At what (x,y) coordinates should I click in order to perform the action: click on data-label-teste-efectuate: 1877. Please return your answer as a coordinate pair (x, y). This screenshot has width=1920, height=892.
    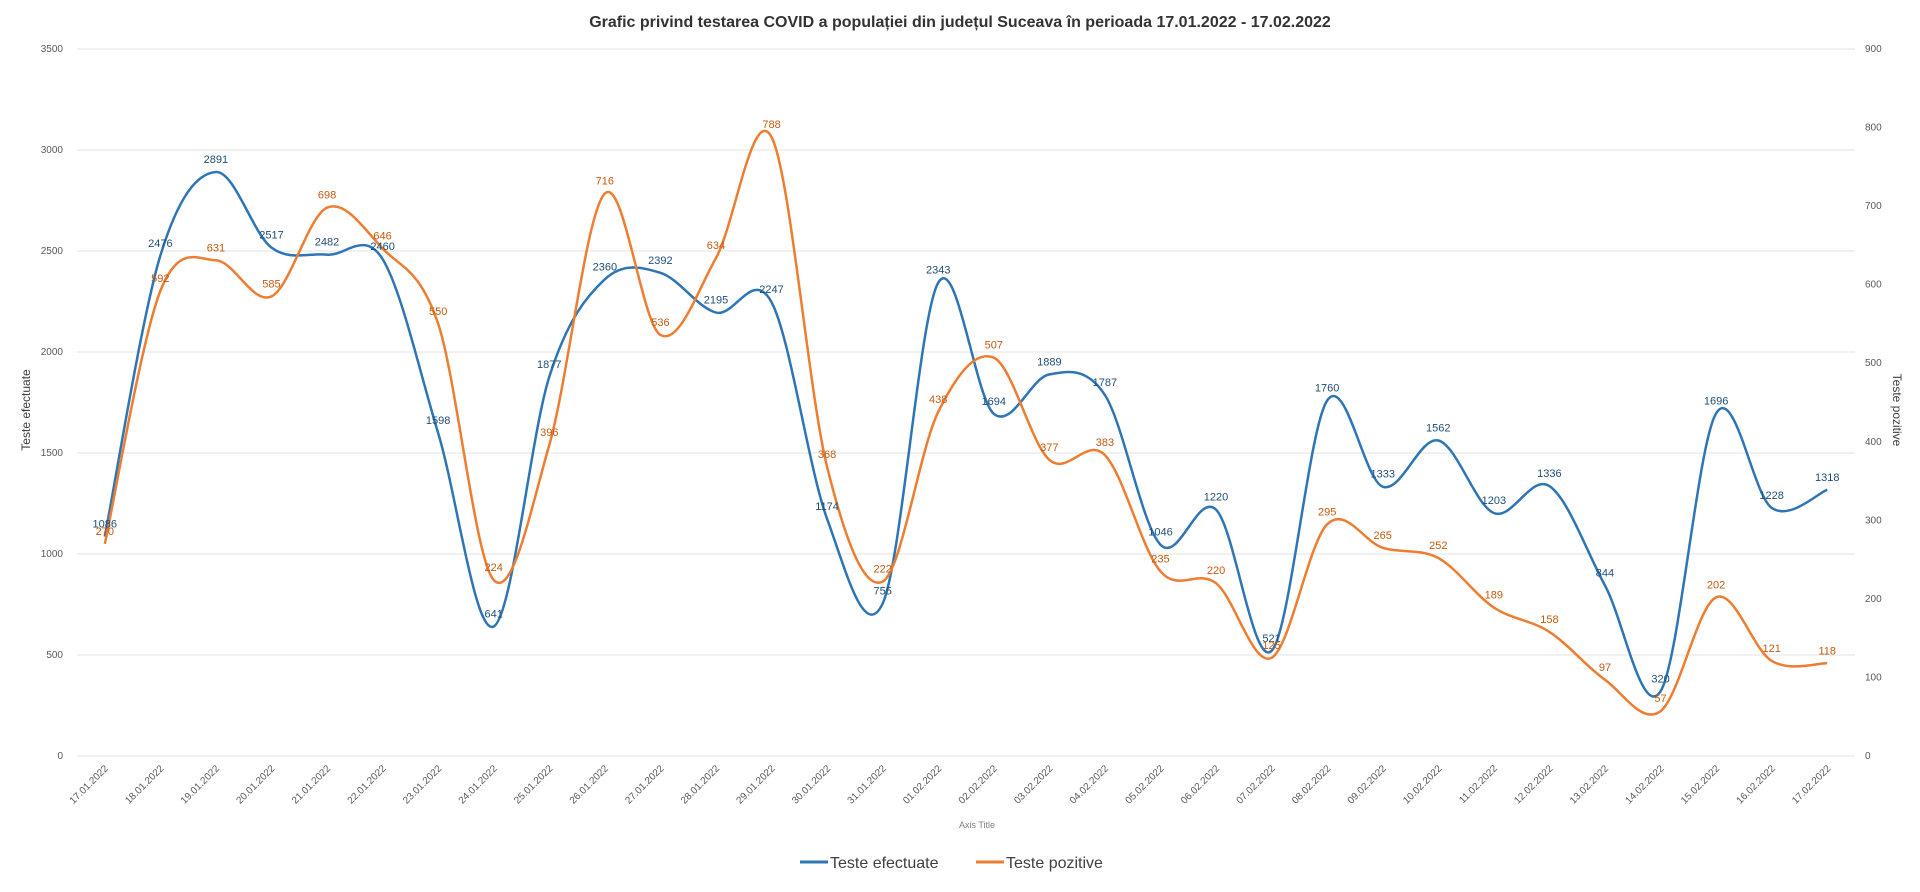
    Looking at the image, I should click on (549, 365).